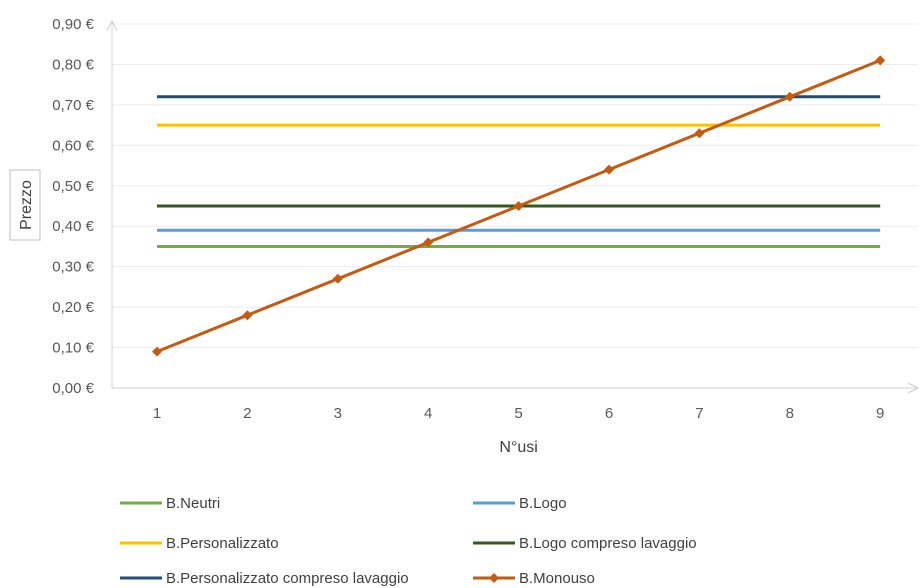 This screenshot has width=921, height=588. What do you see at coordinates (518, 413) in the screenshot?
I see `x-tick-label: 5` at bounding box center [518, 413].